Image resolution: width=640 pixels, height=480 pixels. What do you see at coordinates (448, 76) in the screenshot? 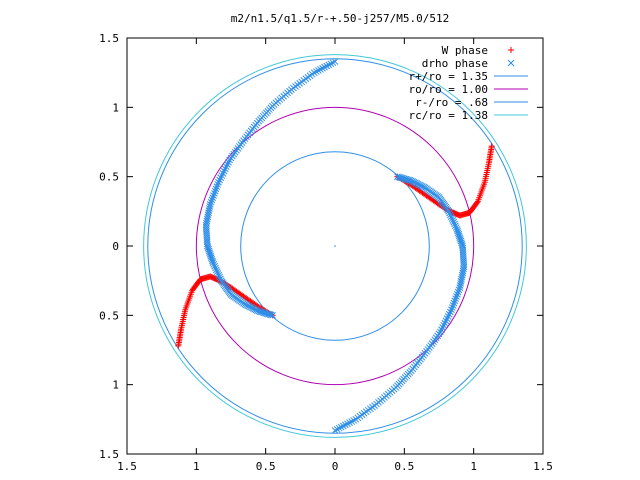
I see `legend-label: r+/ro = 1.35` at bounding box center [448, 76].